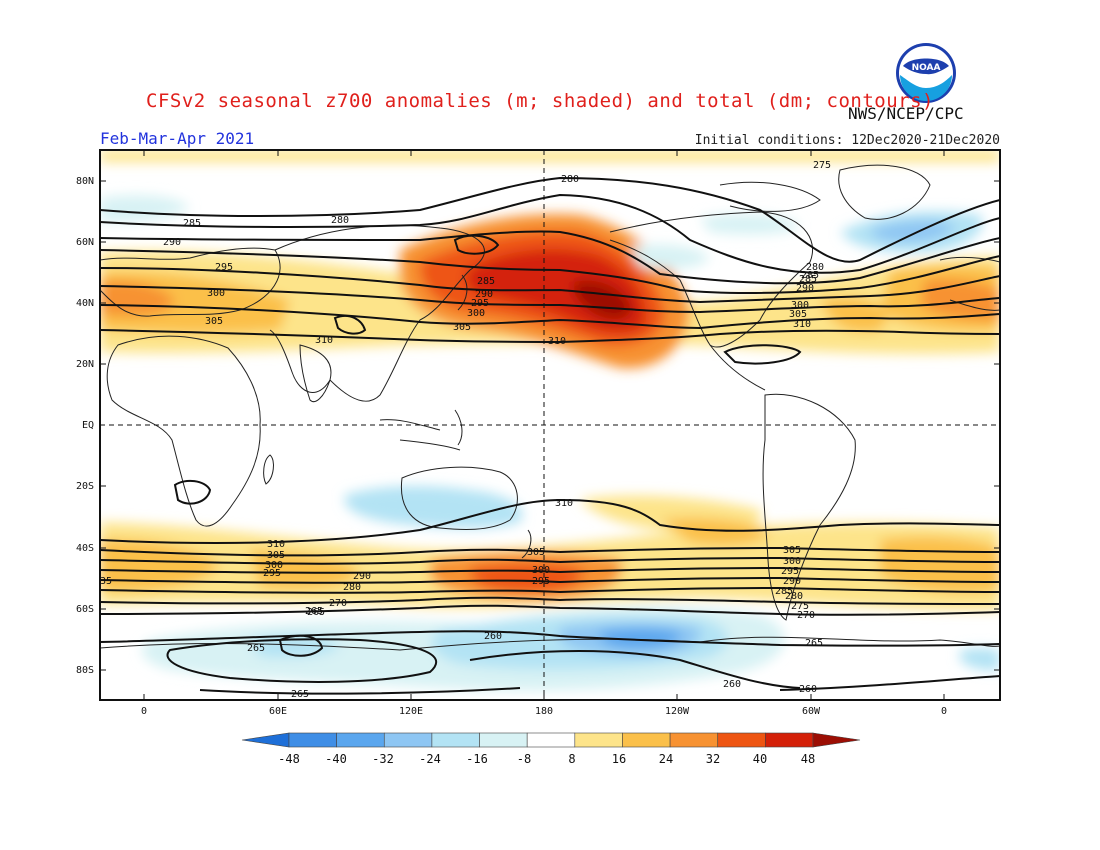  I want to click on anomaly-negative-west, so click(145, 209).